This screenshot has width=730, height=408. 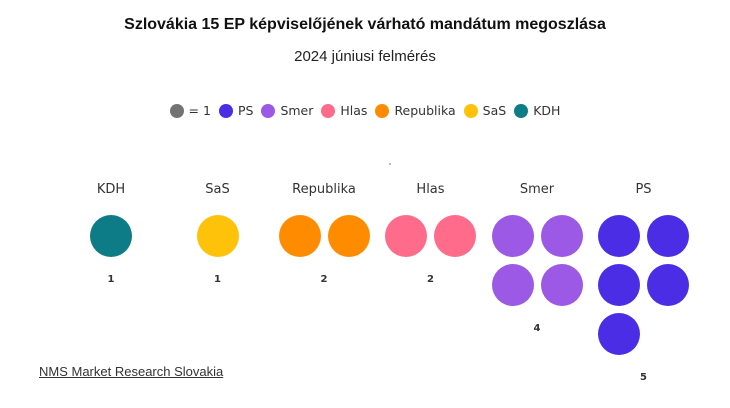 What do you see at coordinates (324, 189) in the screenshot?
I see `party-label-republika: Republika` at bounding box center [324, 189].